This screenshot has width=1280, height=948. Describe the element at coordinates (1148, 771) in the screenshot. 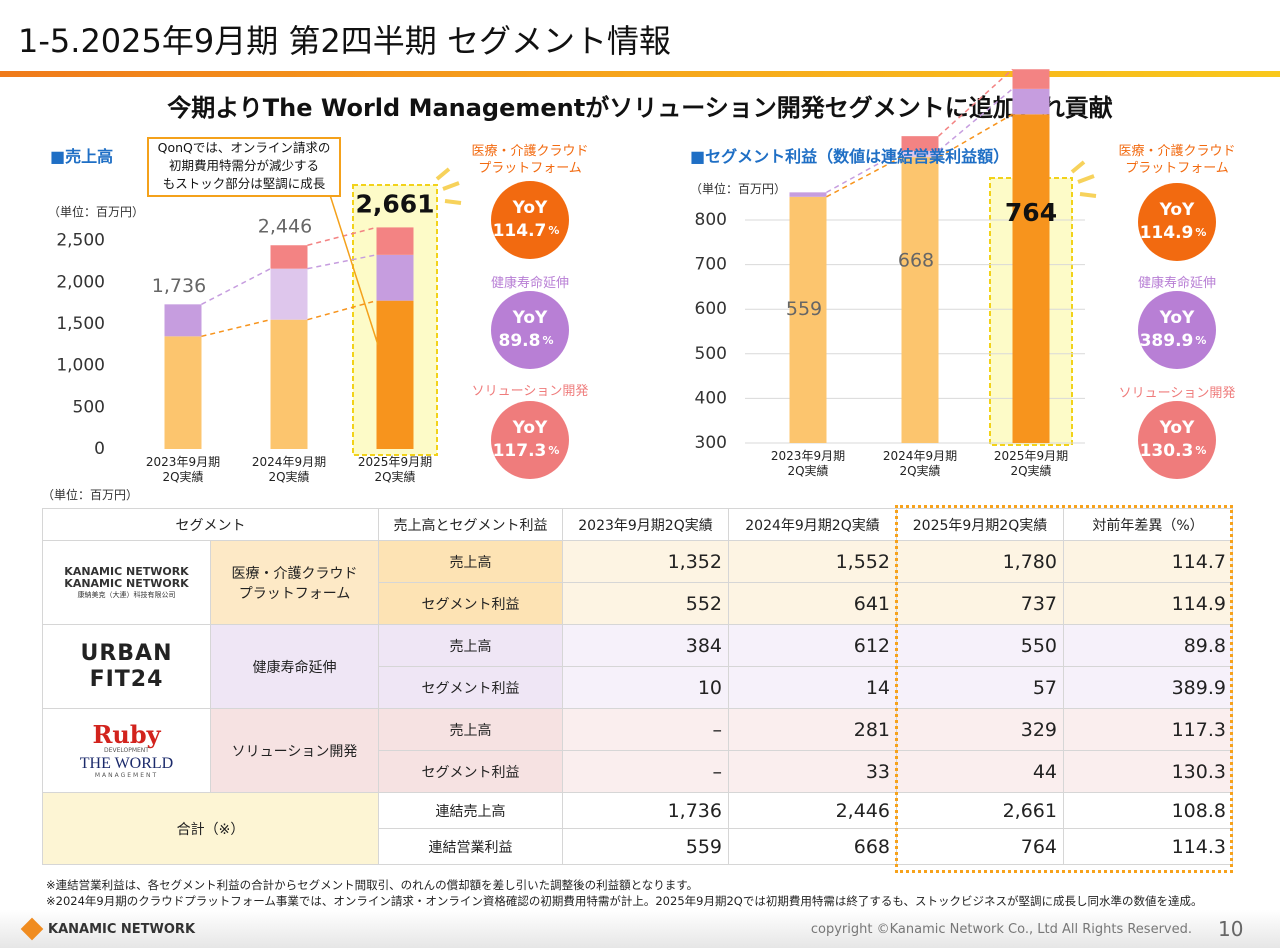

I see `value-cell: 130.3` at that location.